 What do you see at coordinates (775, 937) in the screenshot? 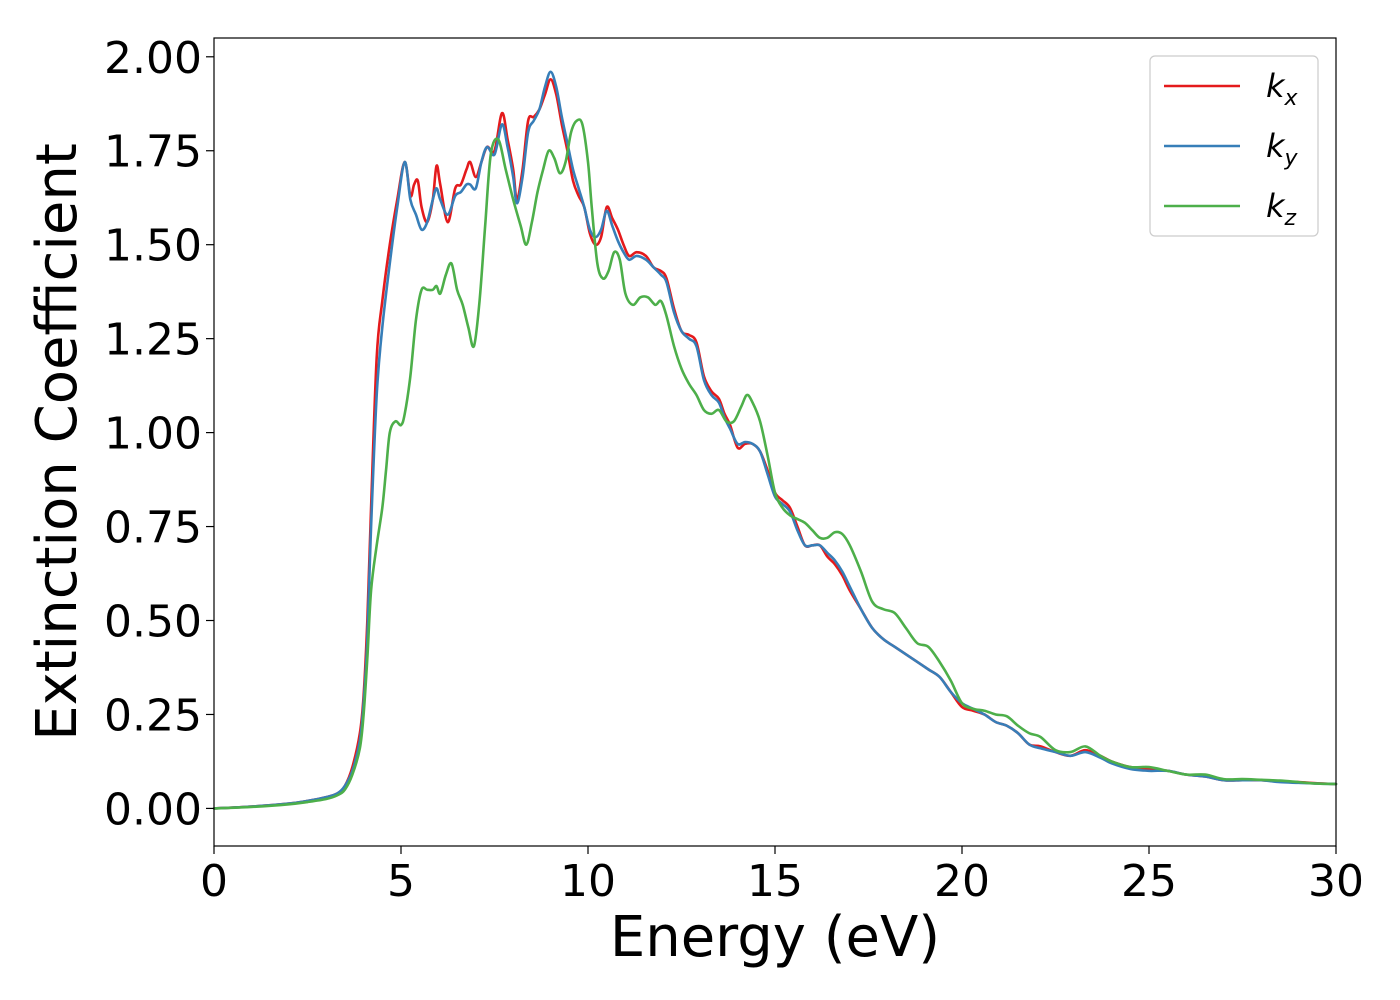
I see `x-axis-label: Energy (eV)` at bounding box center [775, 937].